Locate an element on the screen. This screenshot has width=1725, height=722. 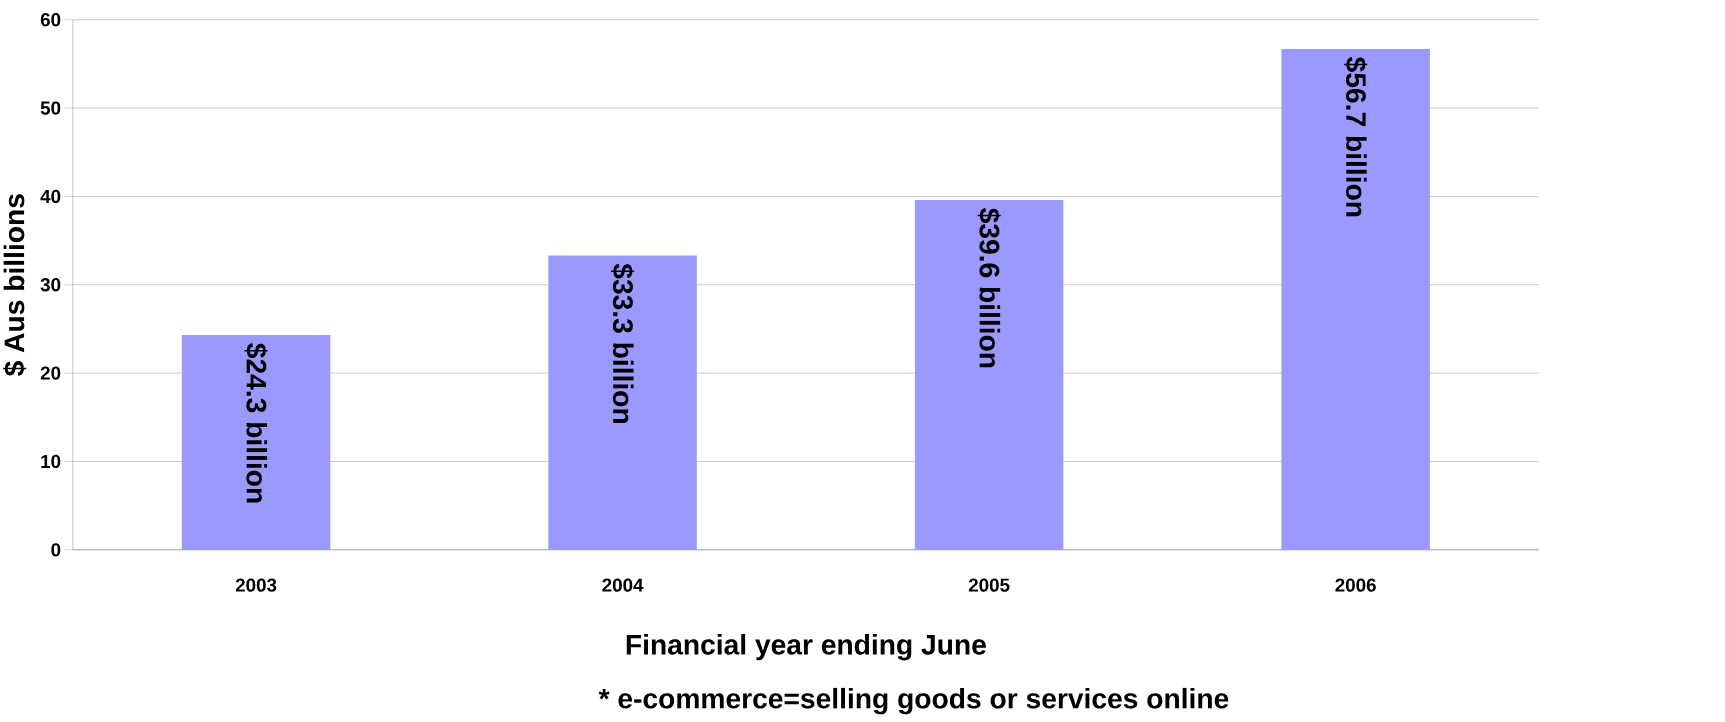
text: * e-commerce=selling goods or services online is located at coordinates (913, 701).